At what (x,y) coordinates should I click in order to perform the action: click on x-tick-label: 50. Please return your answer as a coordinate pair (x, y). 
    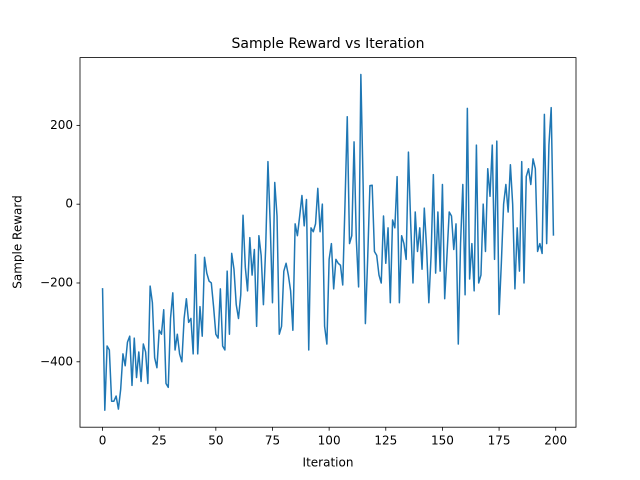
    Looking at the image, I should click on (215, 441).